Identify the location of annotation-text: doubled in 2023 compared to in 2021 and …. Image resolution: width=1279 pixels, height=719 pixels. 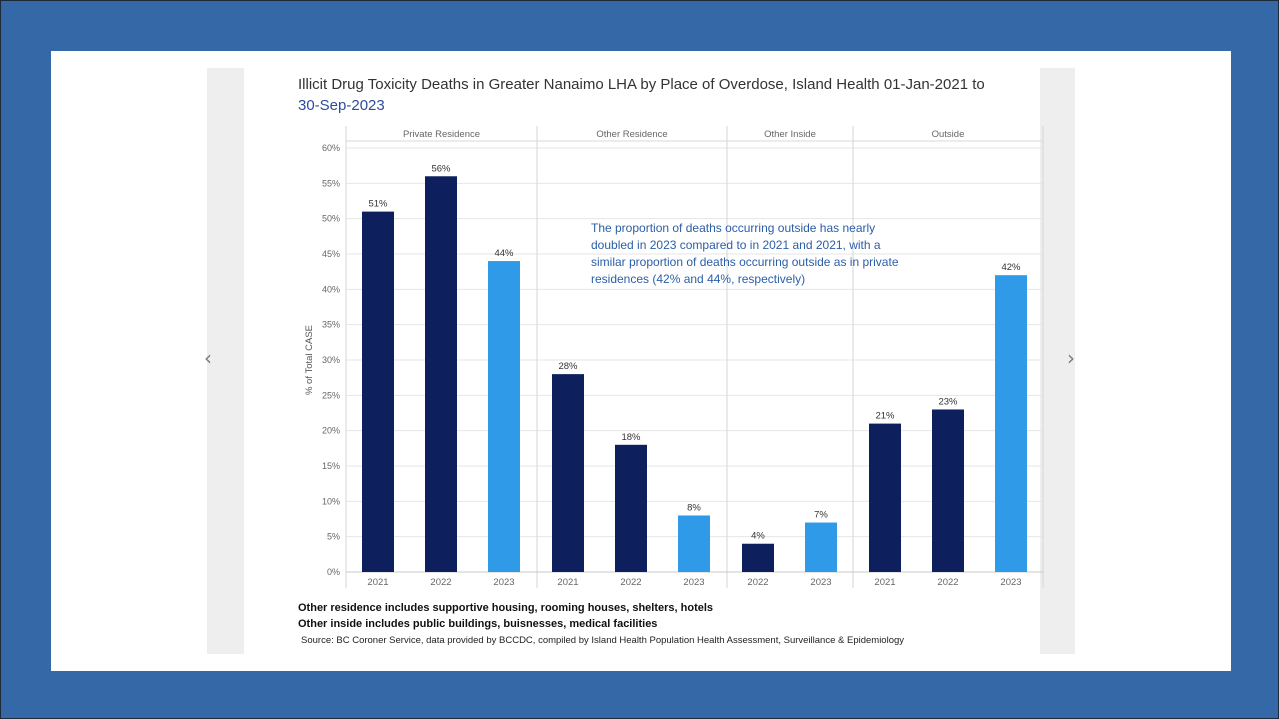
(736, 245).